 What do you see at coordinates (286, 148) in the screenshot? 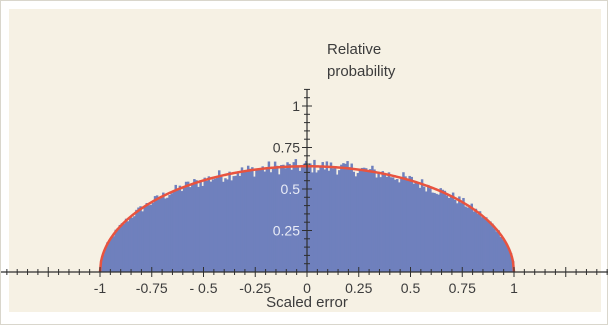
I see `y-tick-label: 0.75` at bounding box center [286, 148].